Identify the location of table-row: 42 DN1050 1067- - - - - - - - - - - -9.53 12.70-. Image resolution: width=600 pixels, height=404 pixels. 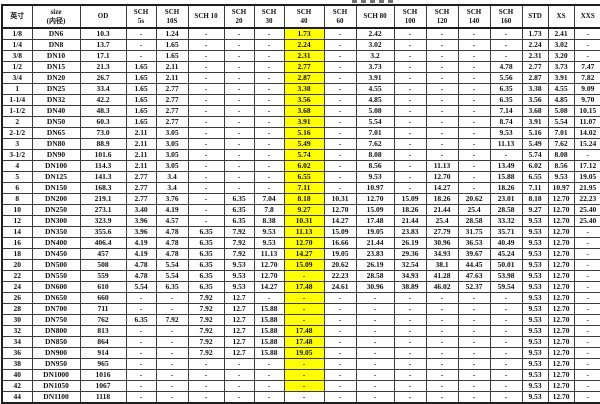
(300, 386).